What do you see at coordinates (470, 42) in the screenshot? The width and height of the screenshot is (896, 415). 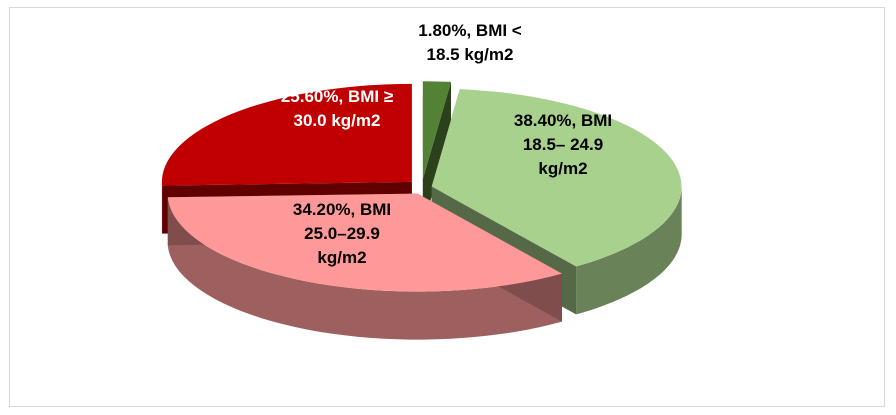 I see `pie-slice-label-0: 1.80%, BMI < 18.5 kg/m2` at bounding box center [470, 42].